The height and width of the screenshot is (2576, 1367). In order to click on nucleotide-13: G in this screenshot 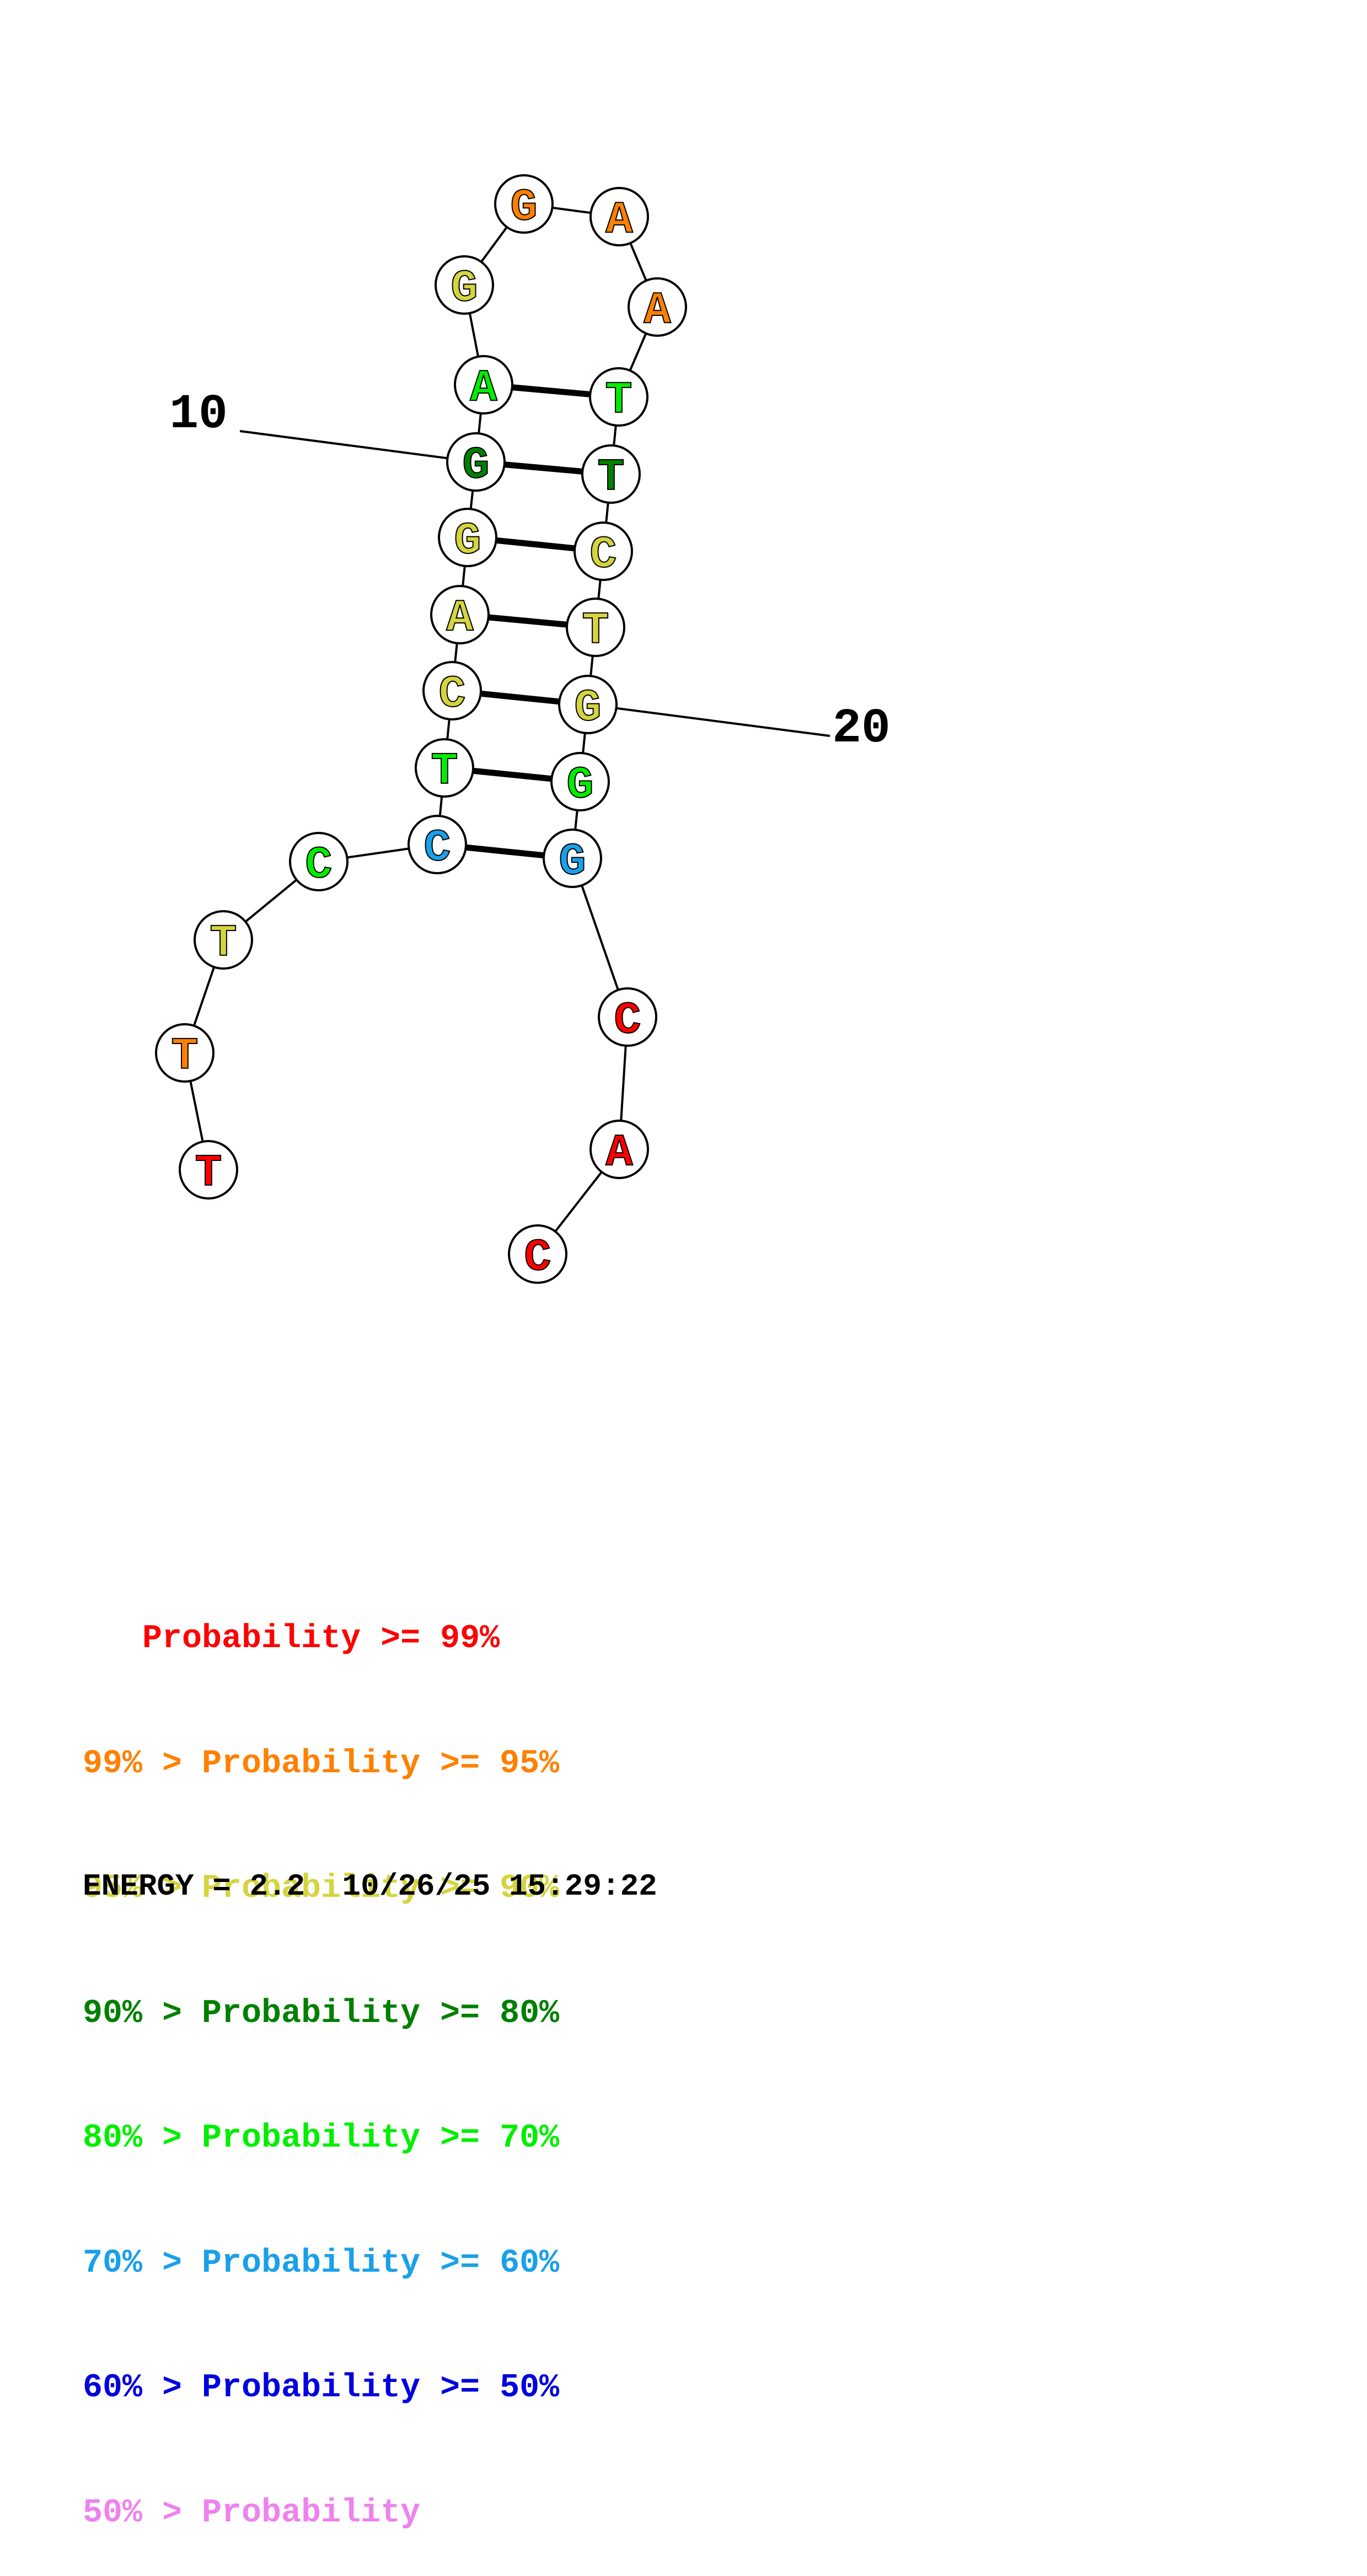, I will do `click(524, 204)`.